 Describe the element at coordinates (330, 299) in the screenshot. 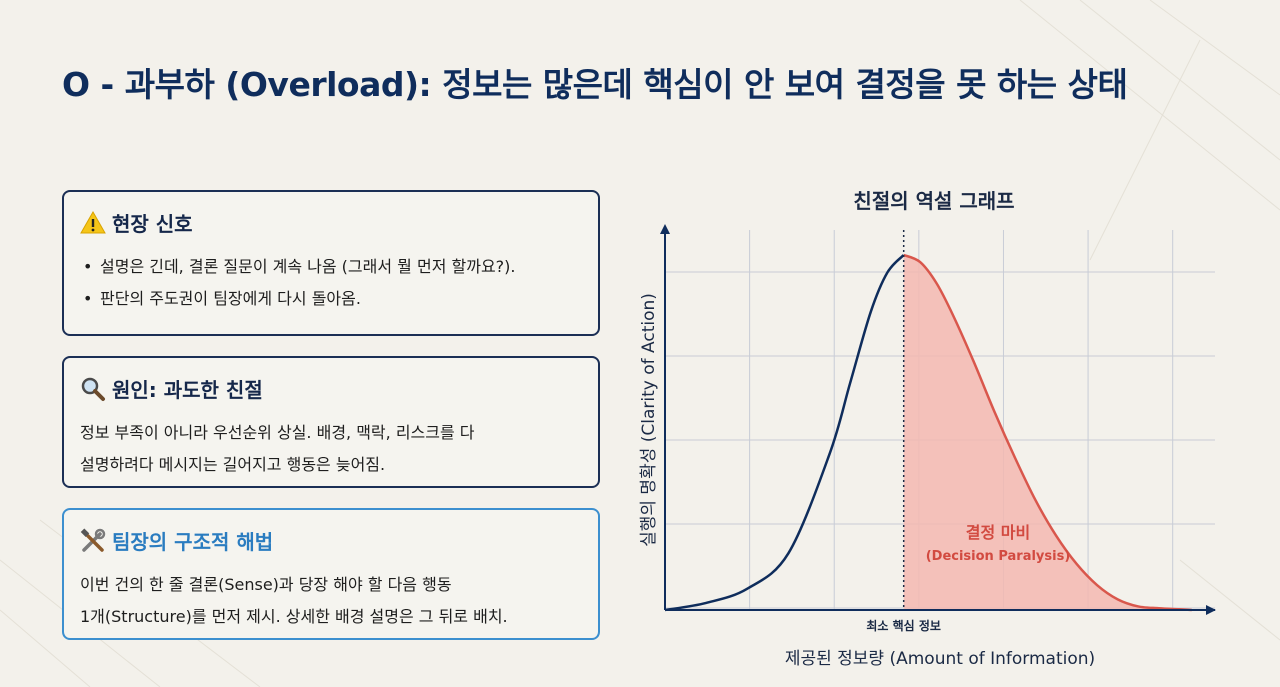

I see `list-item: 판단의 주도권이 팀장에게 다시 돌아옴.` at that location.